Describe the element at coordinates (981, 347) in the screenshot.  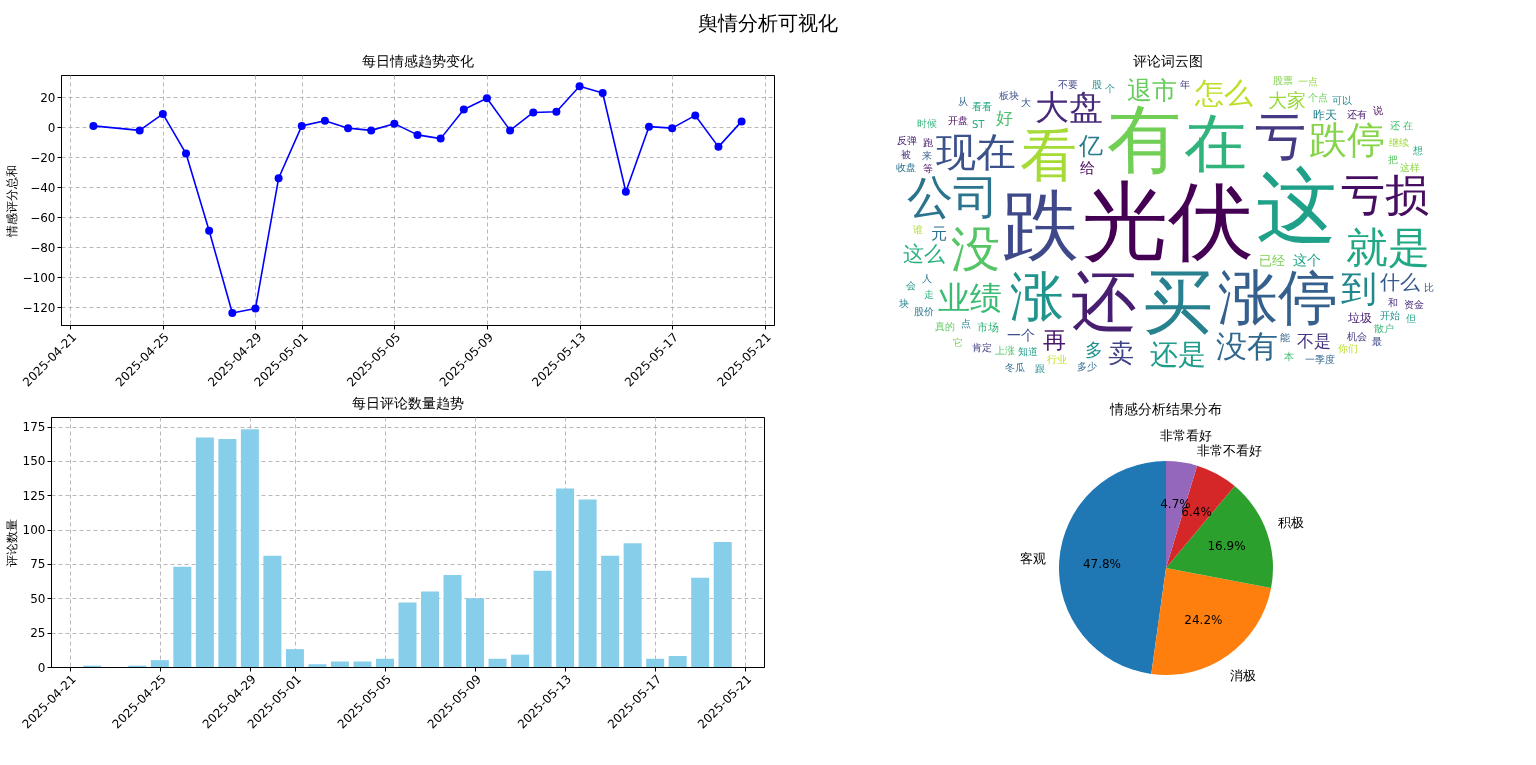
I see `text: 肯定` at that location.